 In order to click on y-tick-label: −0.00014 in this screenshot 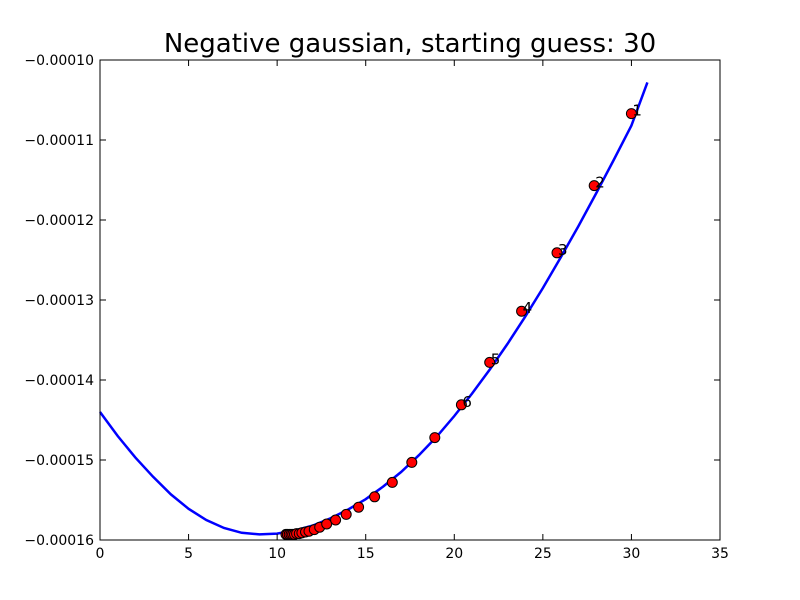, I will do `click(59, 381)`.